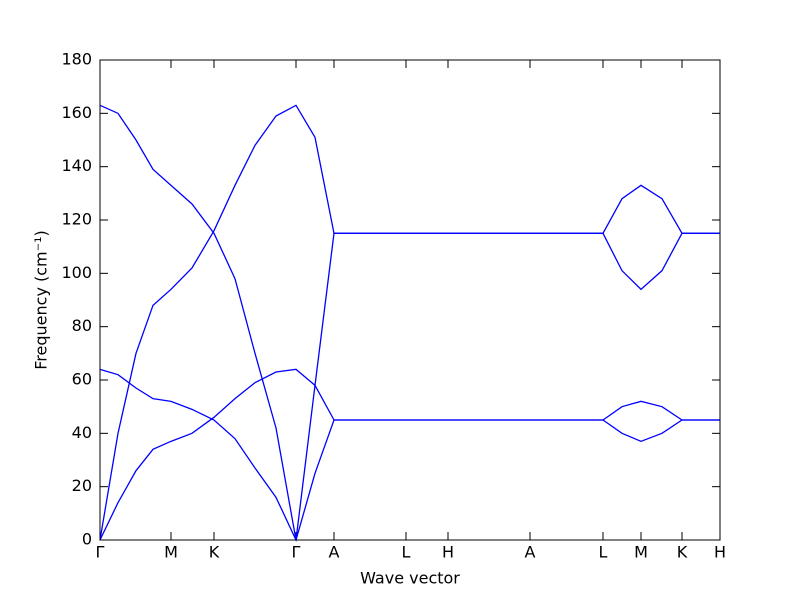  I want to click on y-tick-label: 180, so click(76, 59).